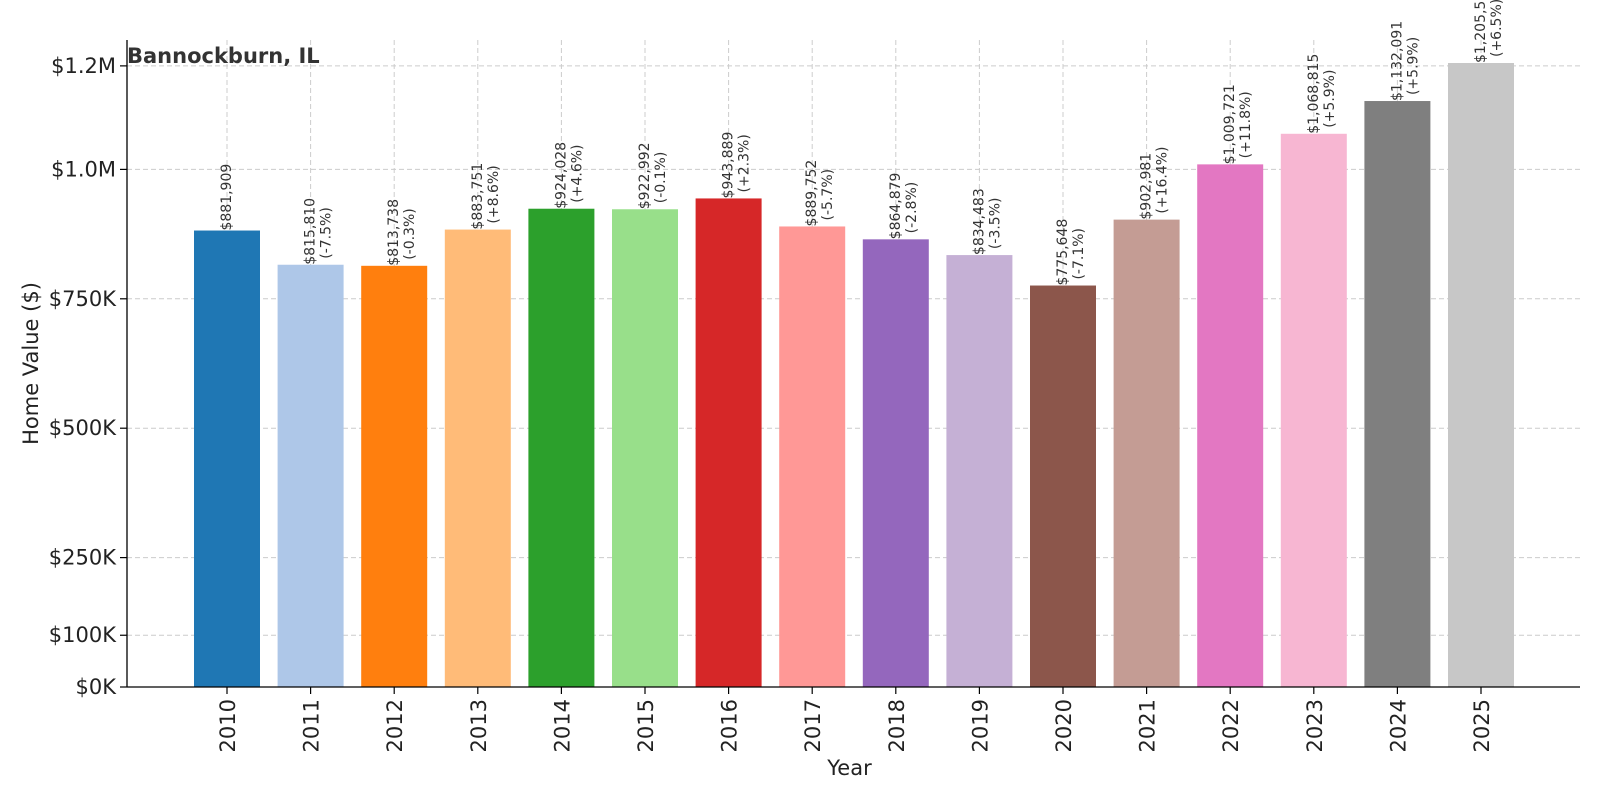 This screenshot has width=1600, height=804. I want to click on change-label: (+2.3%), so click(745, 163).